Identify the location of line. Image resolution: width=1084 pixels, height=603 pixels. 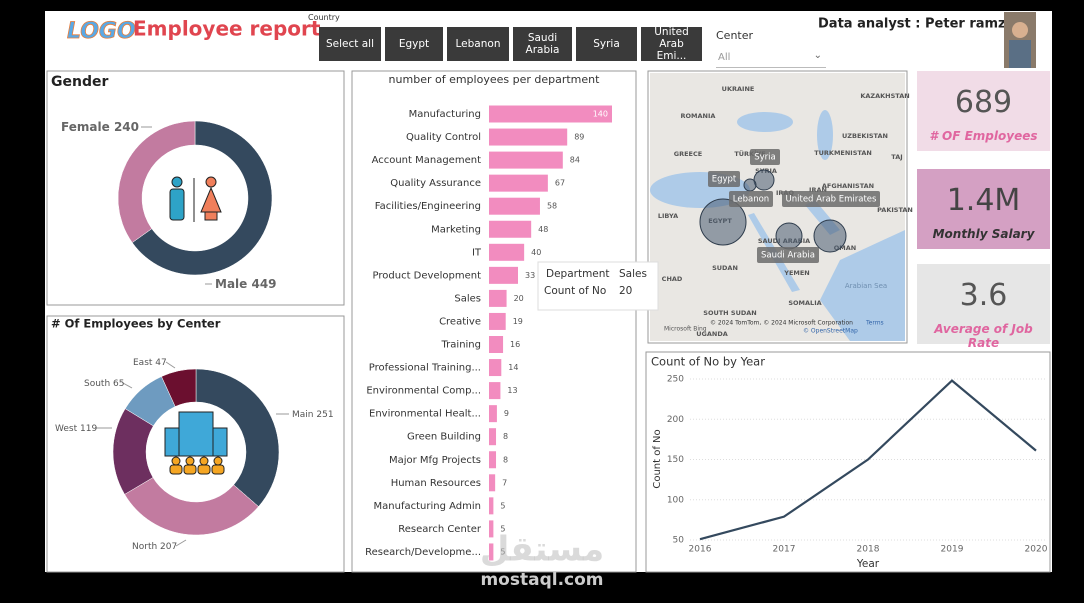
(868, 460).